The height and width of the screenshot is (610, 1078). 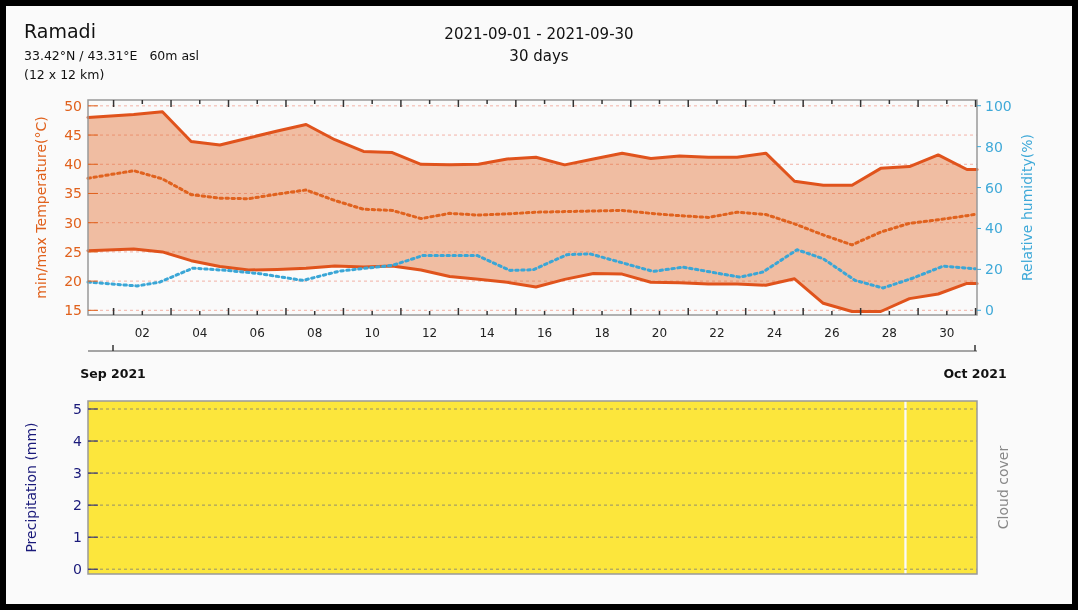 What do you see at coordinates (77, 569) in the screenshot?
I see `y-tick-label: 0` at bounding box center [77, 569].